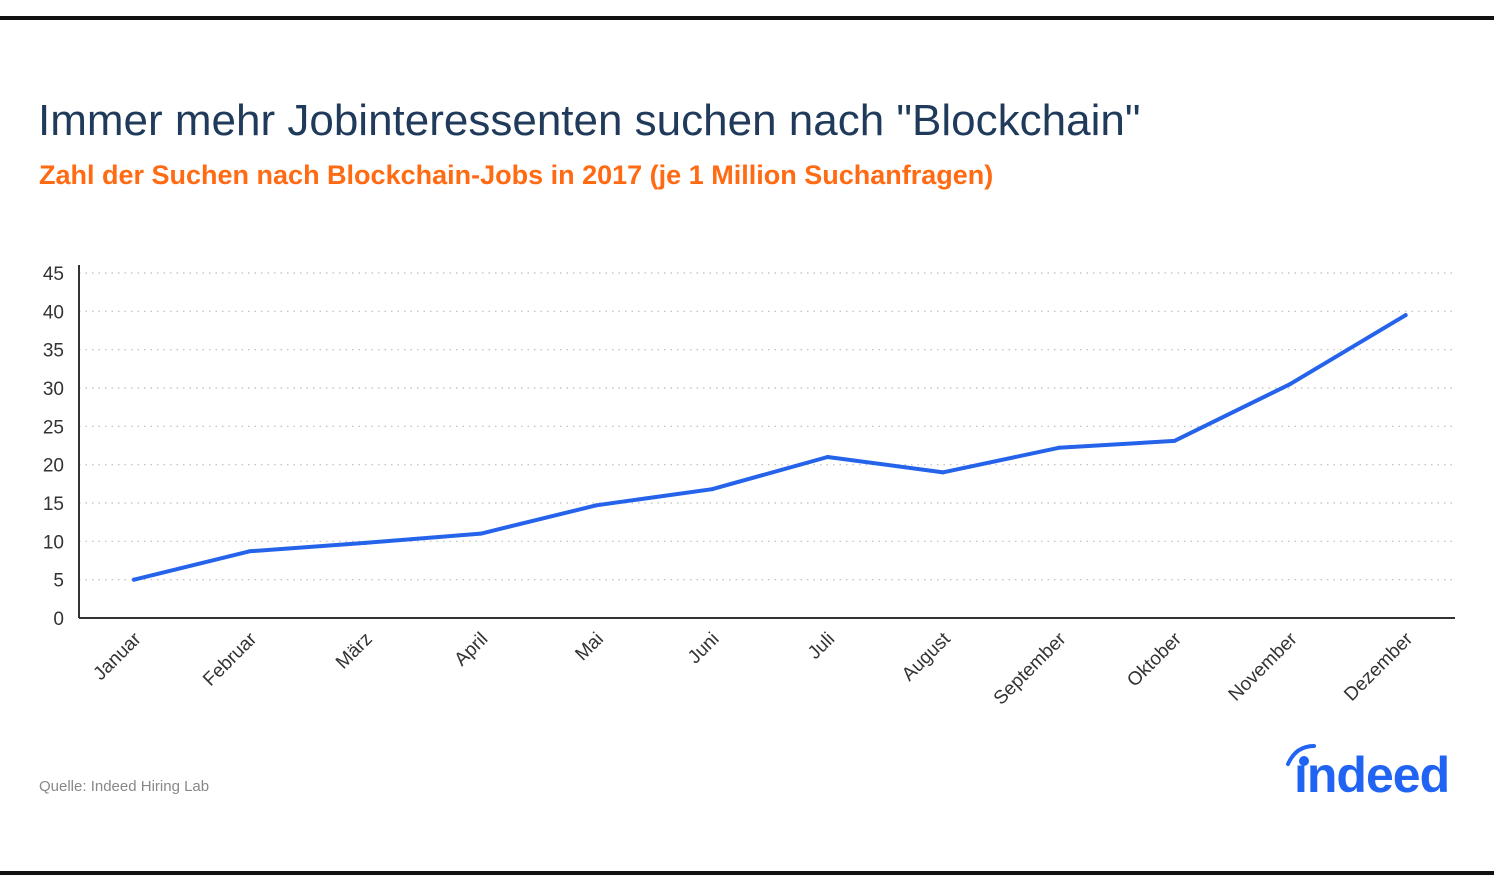 The height and width of the screenshot is (893, 1494). Describe the element at coordinates (1371, 774) in the screenshot. I see `svg-text: ındeed` at that location.